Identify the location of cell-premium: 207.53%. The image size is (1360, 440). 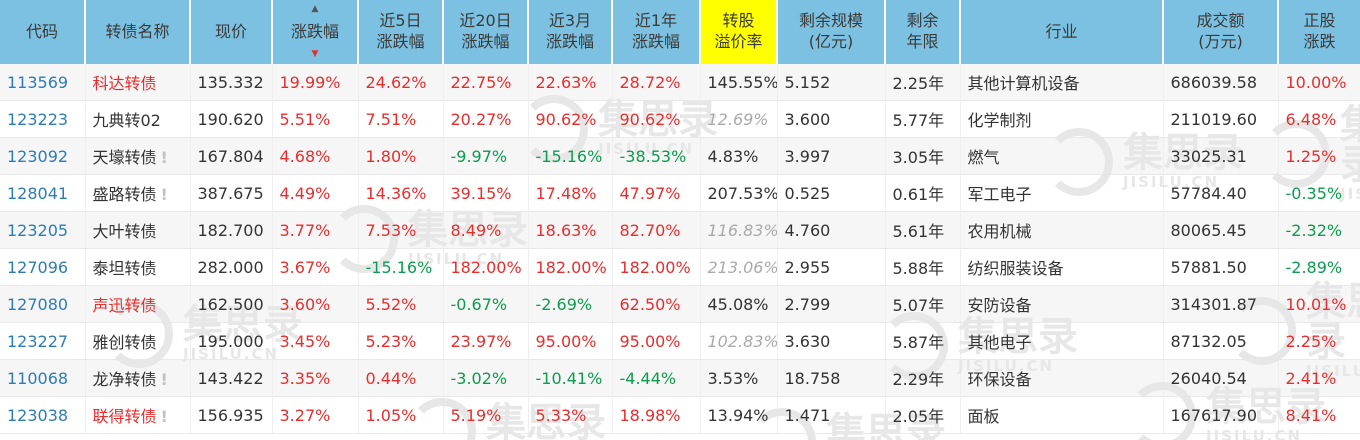
(739, 193).